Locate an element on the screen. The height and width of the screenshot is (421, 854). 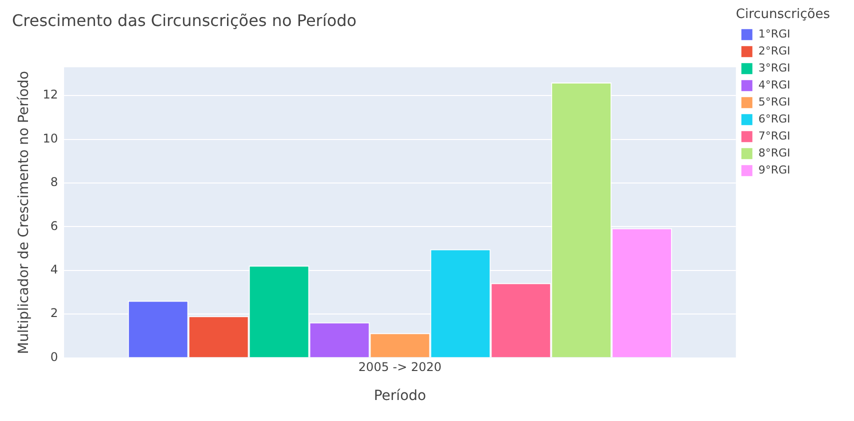
legend-label: 7°RGI is located at coordinates (774, 135).